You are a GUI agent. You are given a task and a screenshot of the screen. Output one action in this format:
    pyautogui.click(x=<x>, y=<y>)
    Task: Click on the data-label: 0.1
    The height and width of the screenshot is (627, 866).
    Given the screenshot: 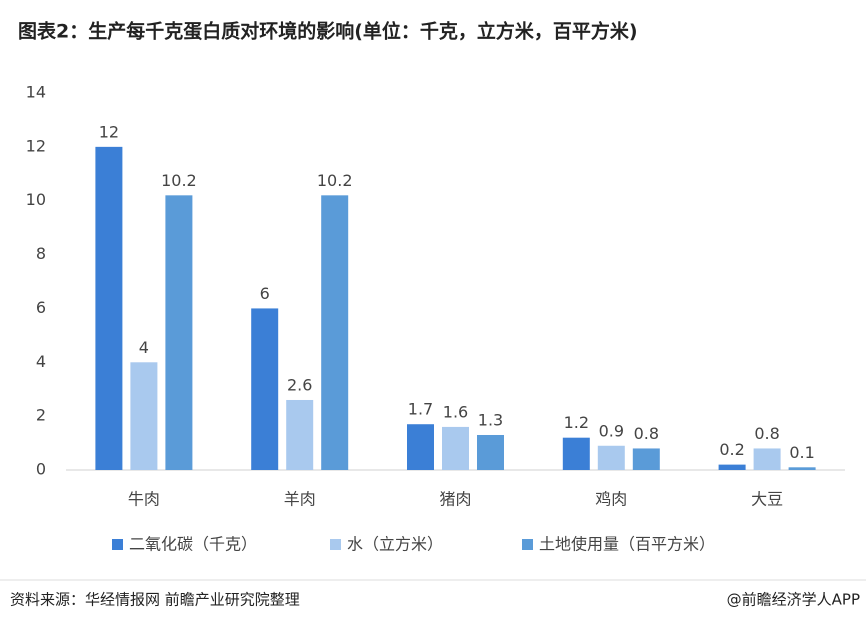 What is the action you would take?
    pyautogui.click(x=801, y=452)
    